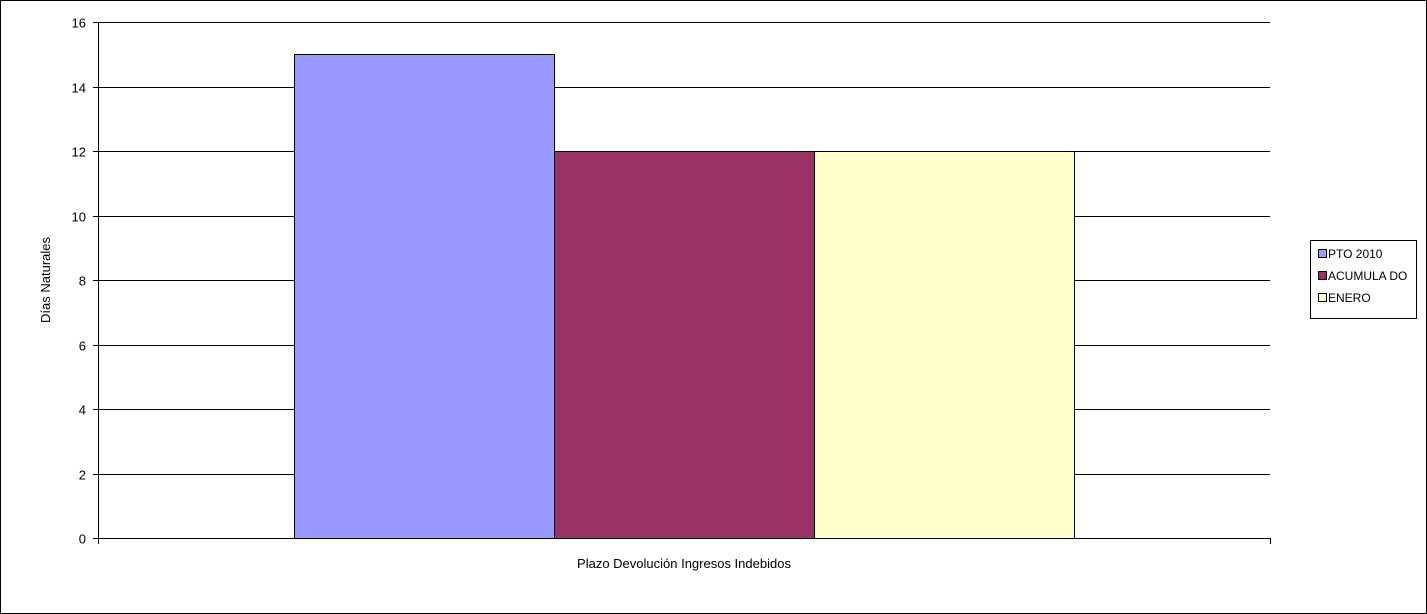 This screenshot has height=614, width=1427. I want to click on bar-enero, so click(944, 345).